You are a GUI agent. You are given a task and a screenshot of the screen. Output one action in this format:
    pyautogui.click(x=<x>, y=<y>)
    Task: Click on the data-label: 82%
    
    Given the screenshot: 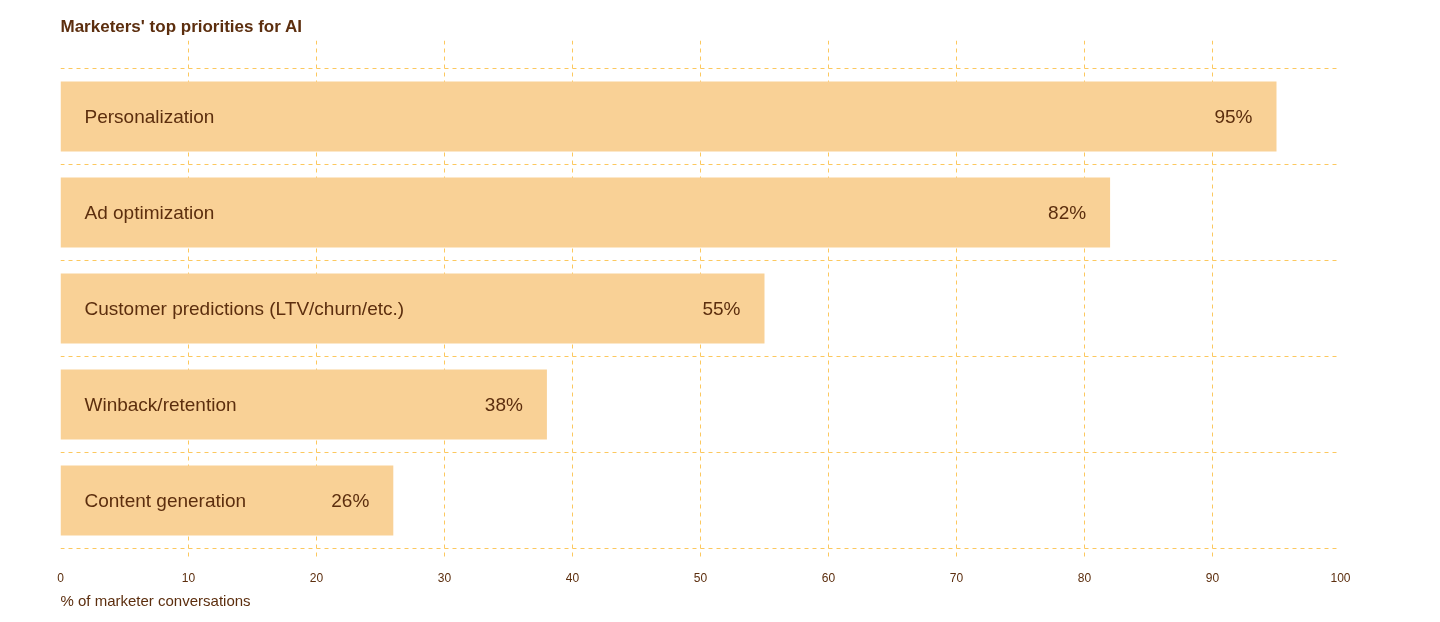 What is the action you would take?
    pyautogui.click(x=1067, y=213)
    